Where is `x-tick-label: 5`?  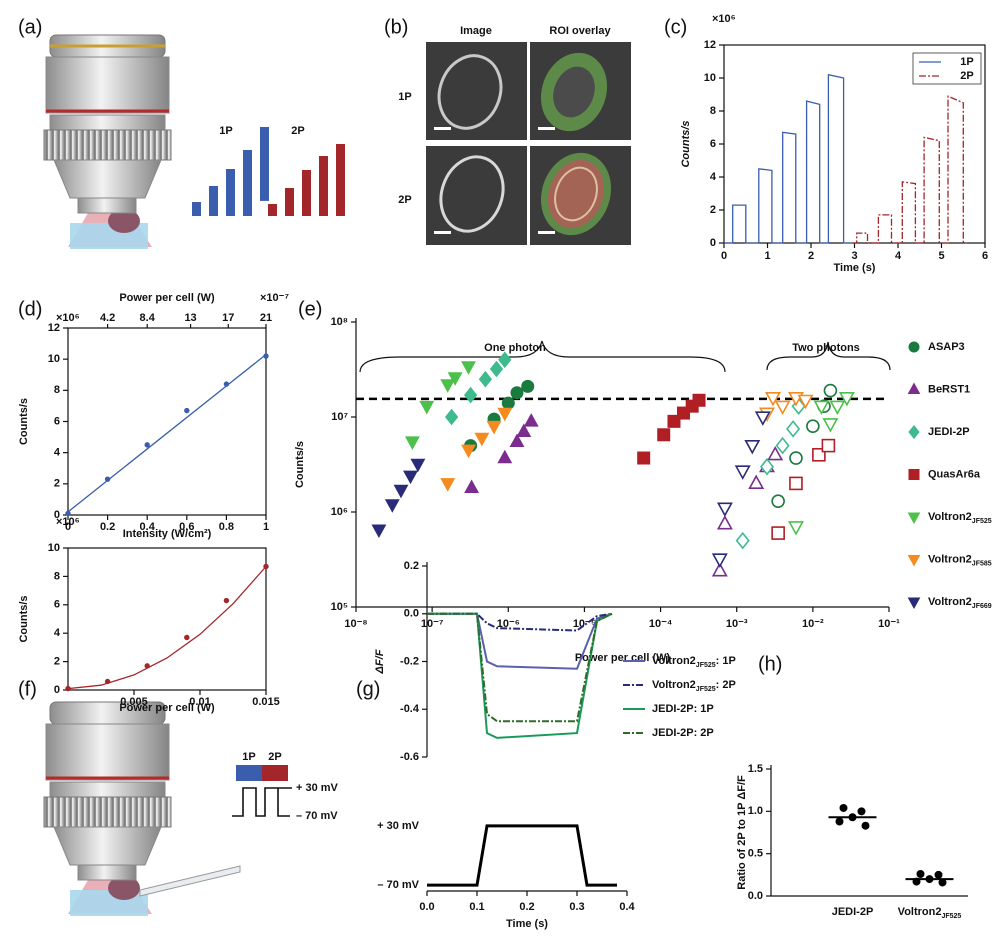
x-tick-label: 5 is located at coordinates (941, 256).